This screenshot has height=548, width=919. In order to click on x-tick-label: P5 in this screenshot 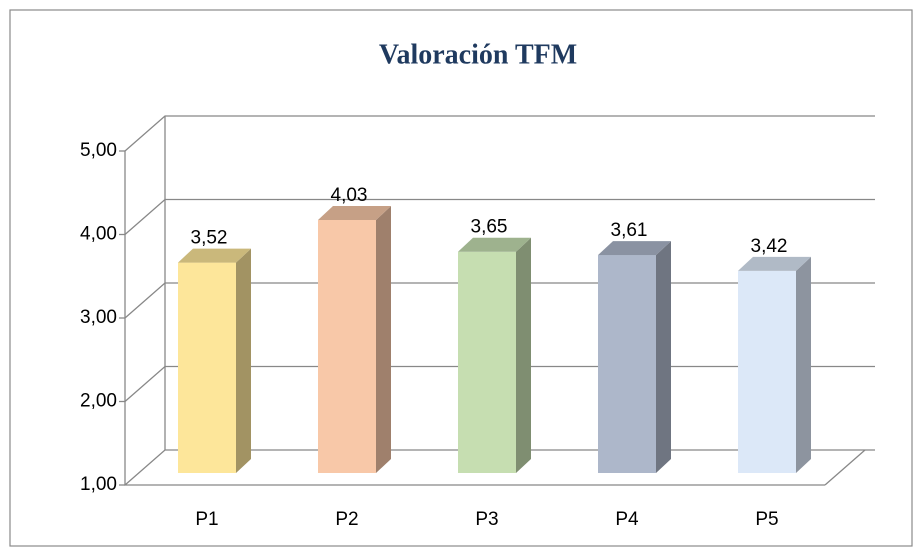, I will do `click(766, 519)`.